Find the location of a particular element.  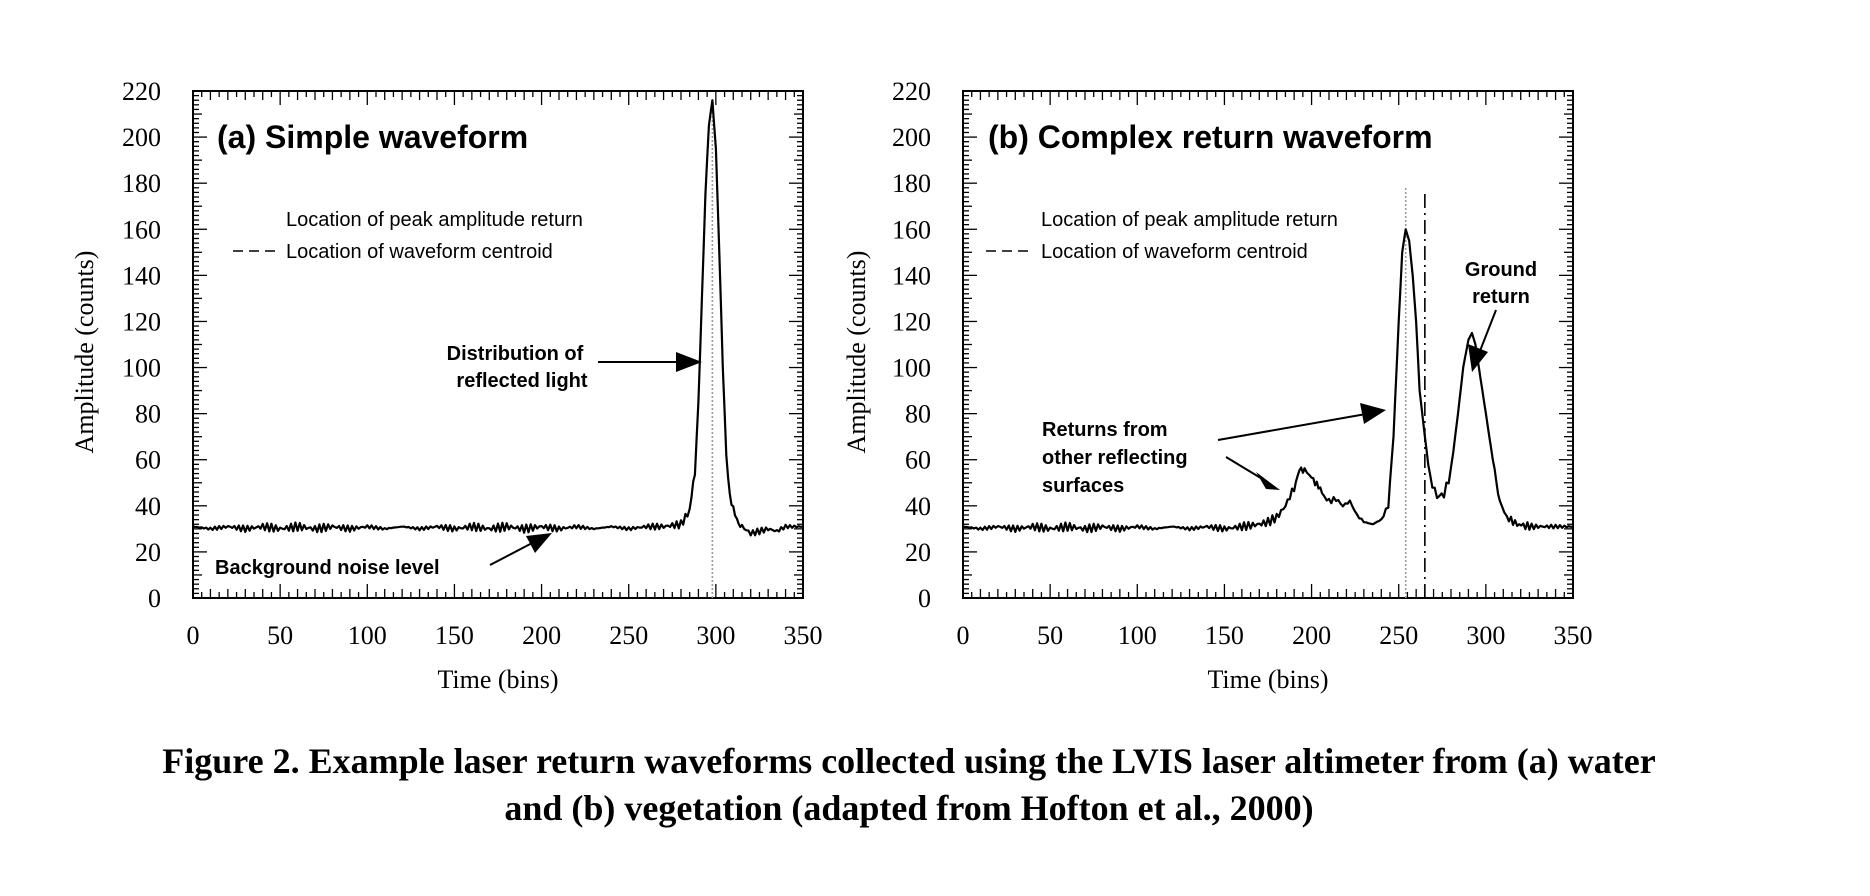

panel-a-legend-peak-label: Location of peak amplitude return is located at coordinates (434, 220).